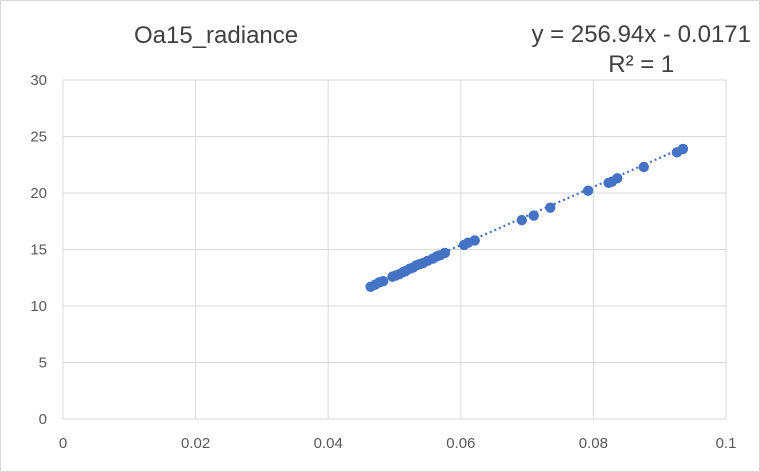  What do you see at coordinates (43, 363) in the screenshot?
I see `y-tick-label: 5` at bounding box center [43, 363].